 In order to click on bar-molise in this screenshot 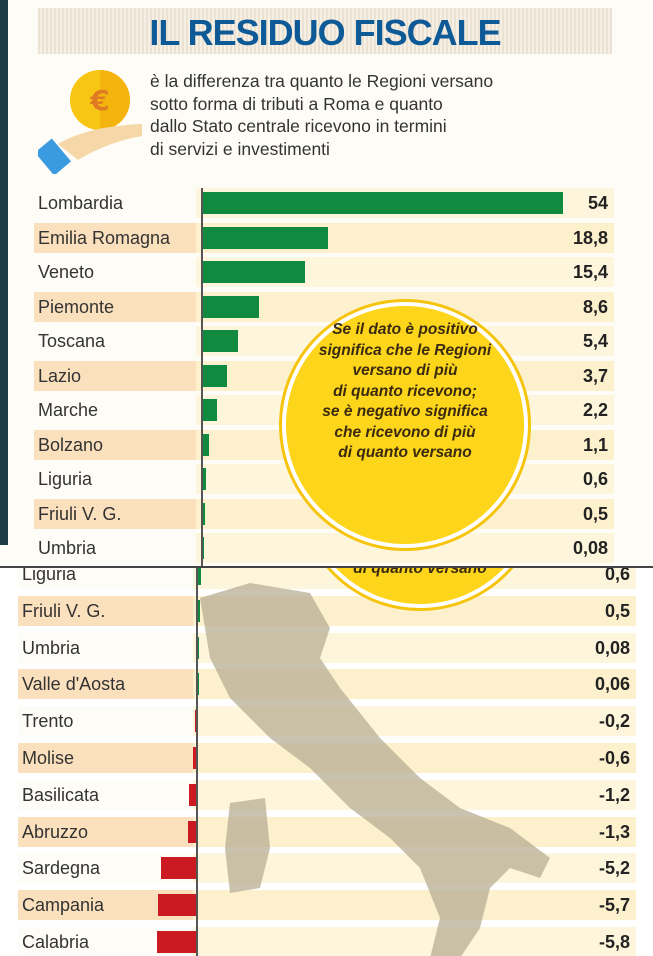, I will do `click(194, 758)`.